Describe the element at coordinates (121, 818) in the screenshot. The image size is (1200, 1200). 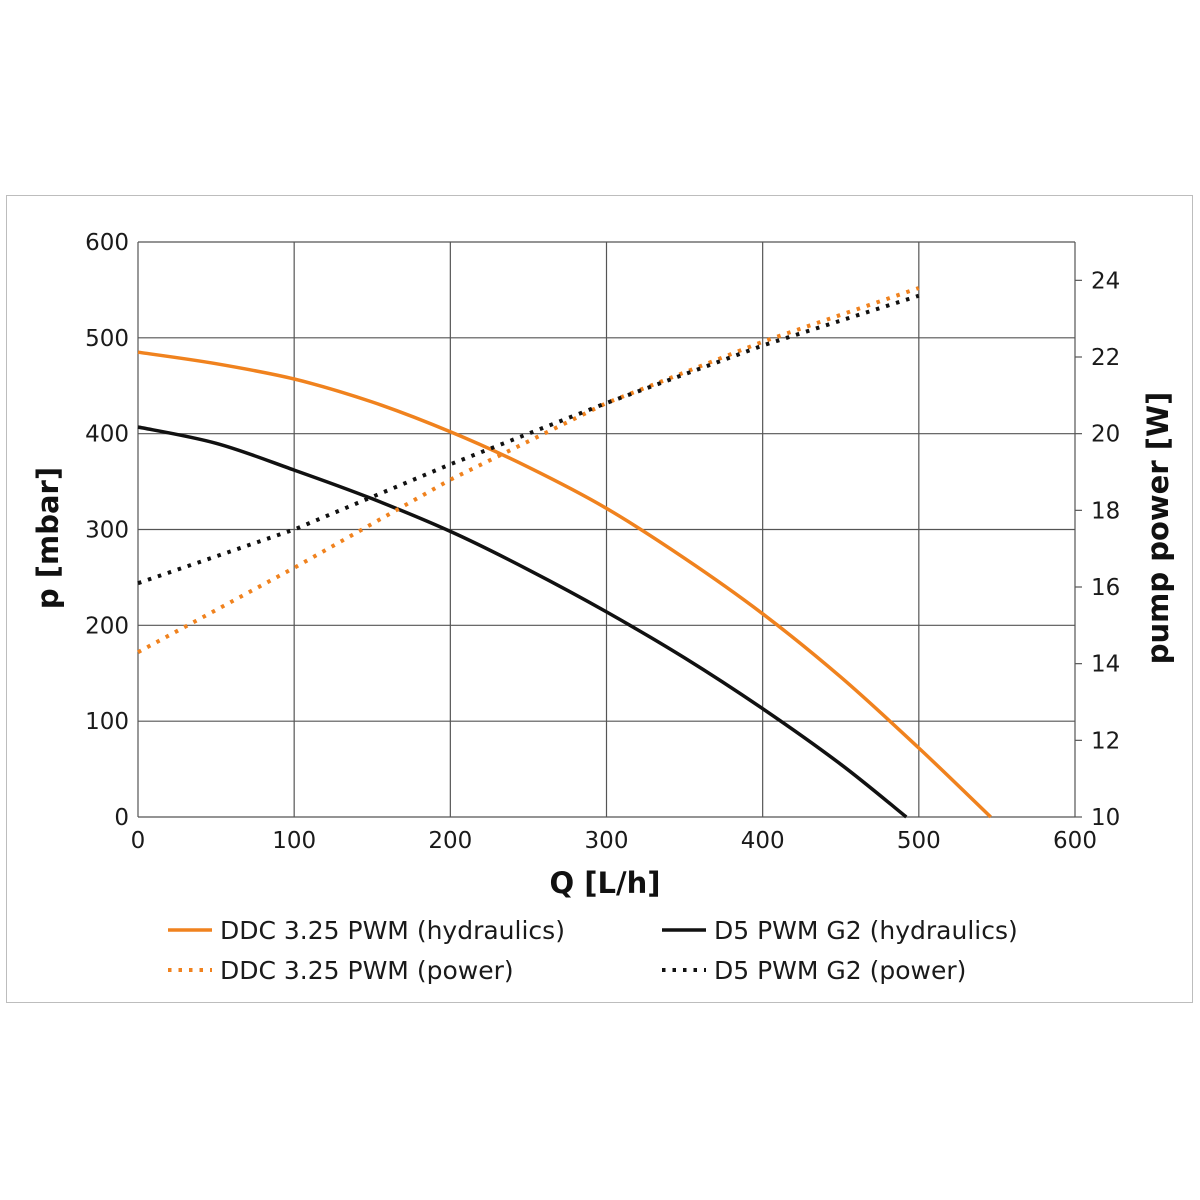
I see `y-tick-label: 0` at that location.